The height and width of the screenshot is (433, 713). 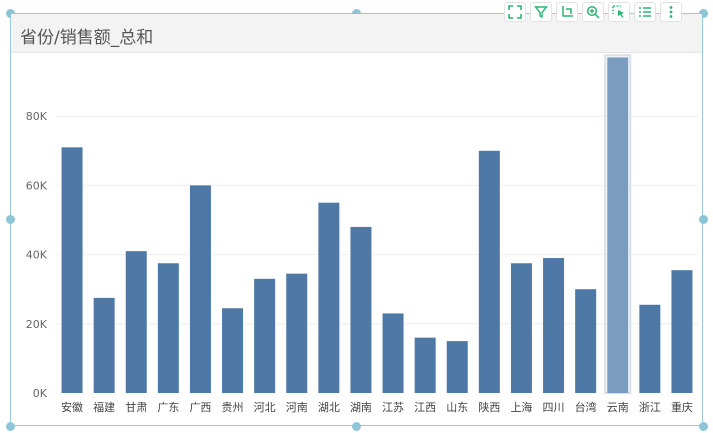 I want to click on bar-湖南, so click(x=361, y=309).